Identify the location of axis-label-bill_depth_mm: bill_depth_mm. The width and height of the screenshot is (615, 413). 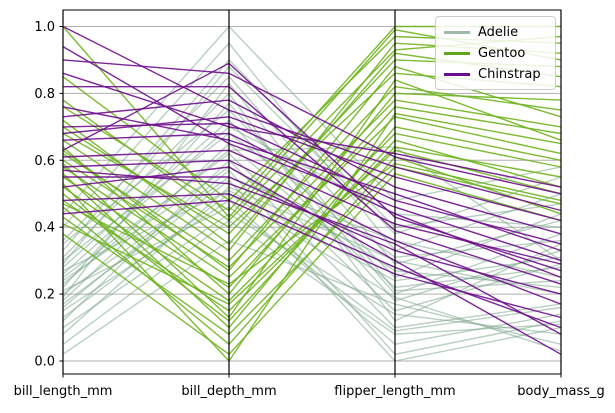
(228, 391).